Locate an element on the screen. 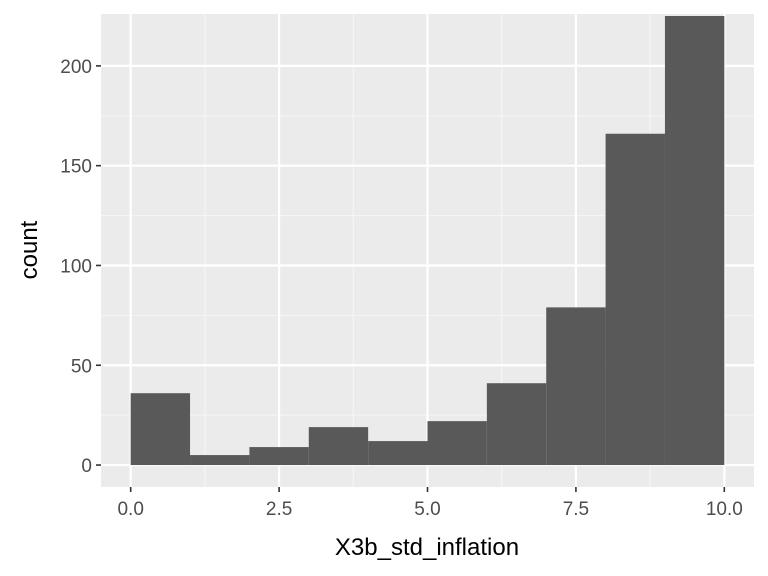 This screenshot has height=576, width=768. y-tick-label: 100 is located at coordinates (76, 266).